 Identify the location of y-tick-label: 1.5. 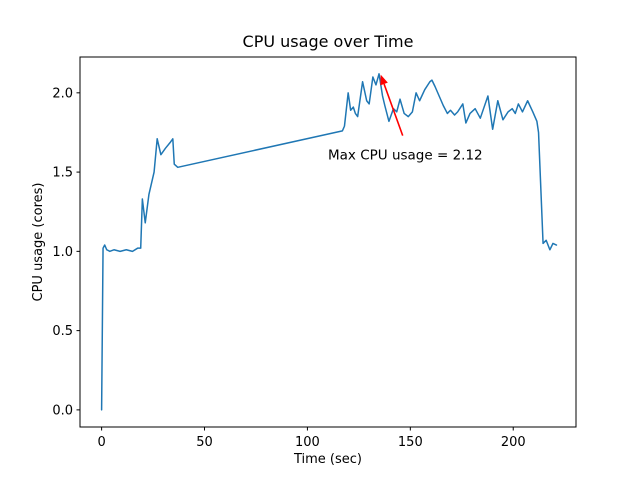
(62, 173).